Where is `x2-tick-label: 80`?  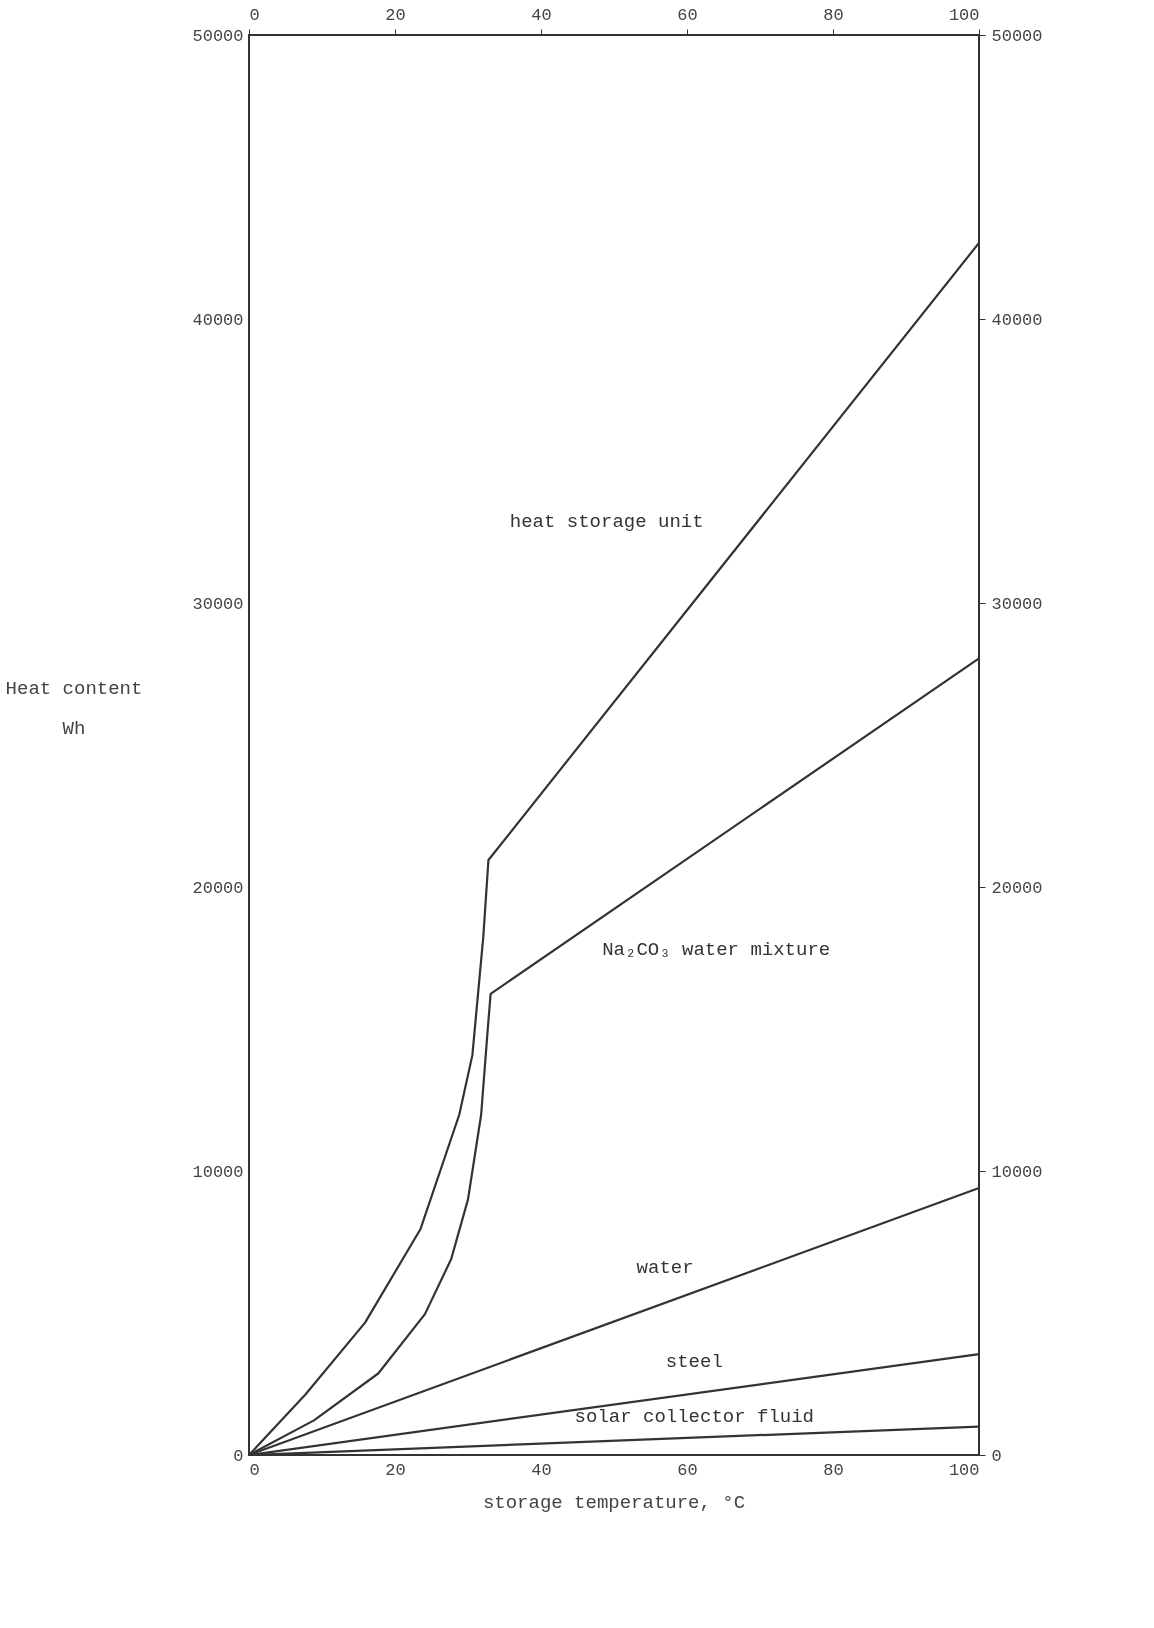 x2-tick-label: 80 is located at coordinates (833, 15).